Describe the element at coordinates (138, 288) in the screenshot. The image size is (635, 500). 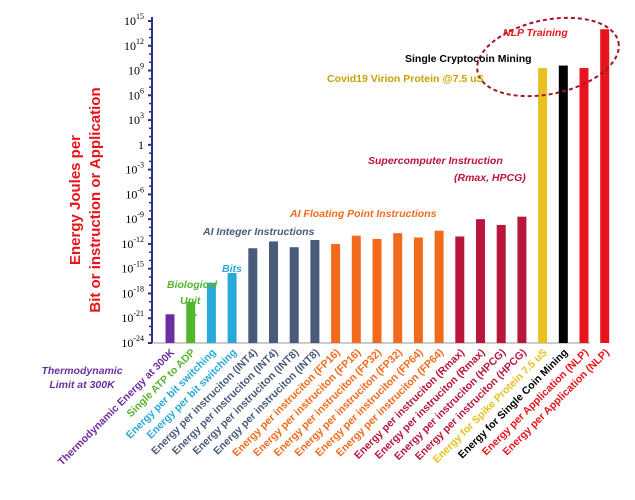
I see `y-tick-exponent: -18` at that location.